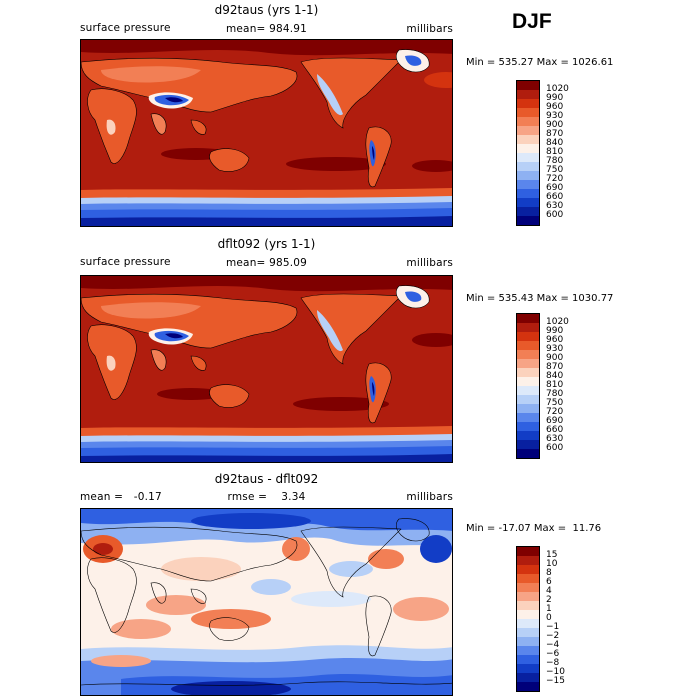  I want to click on panel-2-units-label: millibars, so click(429, 263).